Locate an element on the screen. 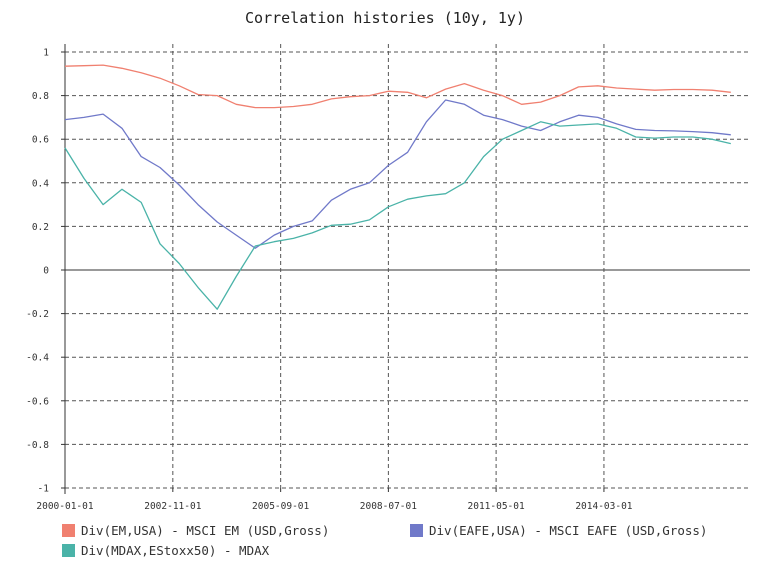 This screenshot has height=578, width=770. y-tick-label: 0.4 is located at coordinates (40, 183).